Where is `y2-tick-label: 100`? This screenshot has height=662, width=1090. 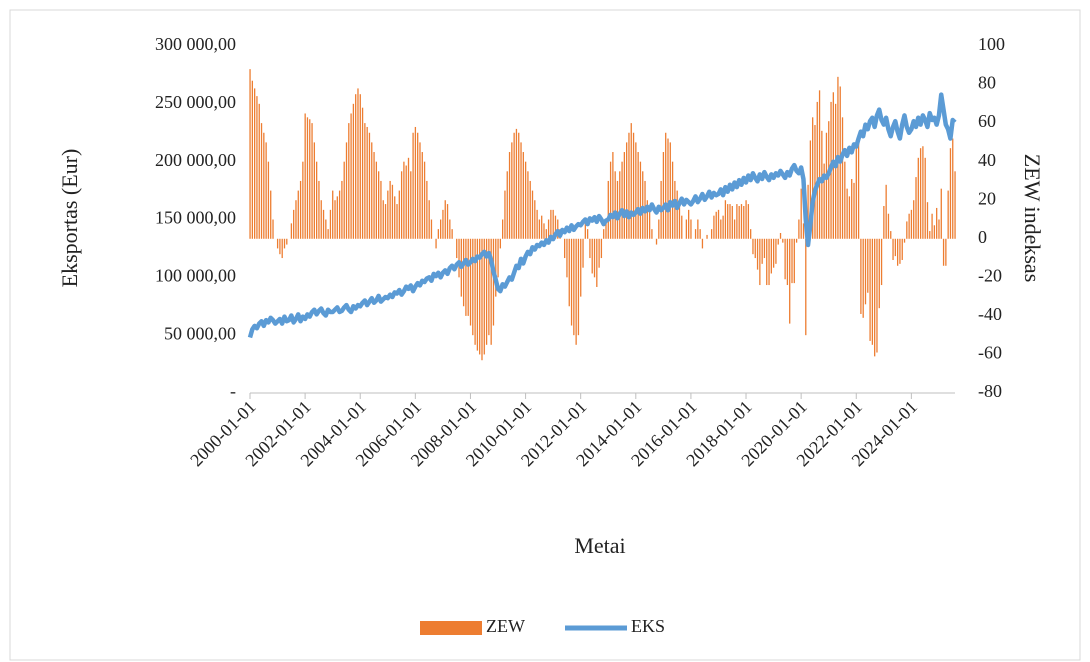 y2-tick-label: 100 is located at coordinates (991, 44).